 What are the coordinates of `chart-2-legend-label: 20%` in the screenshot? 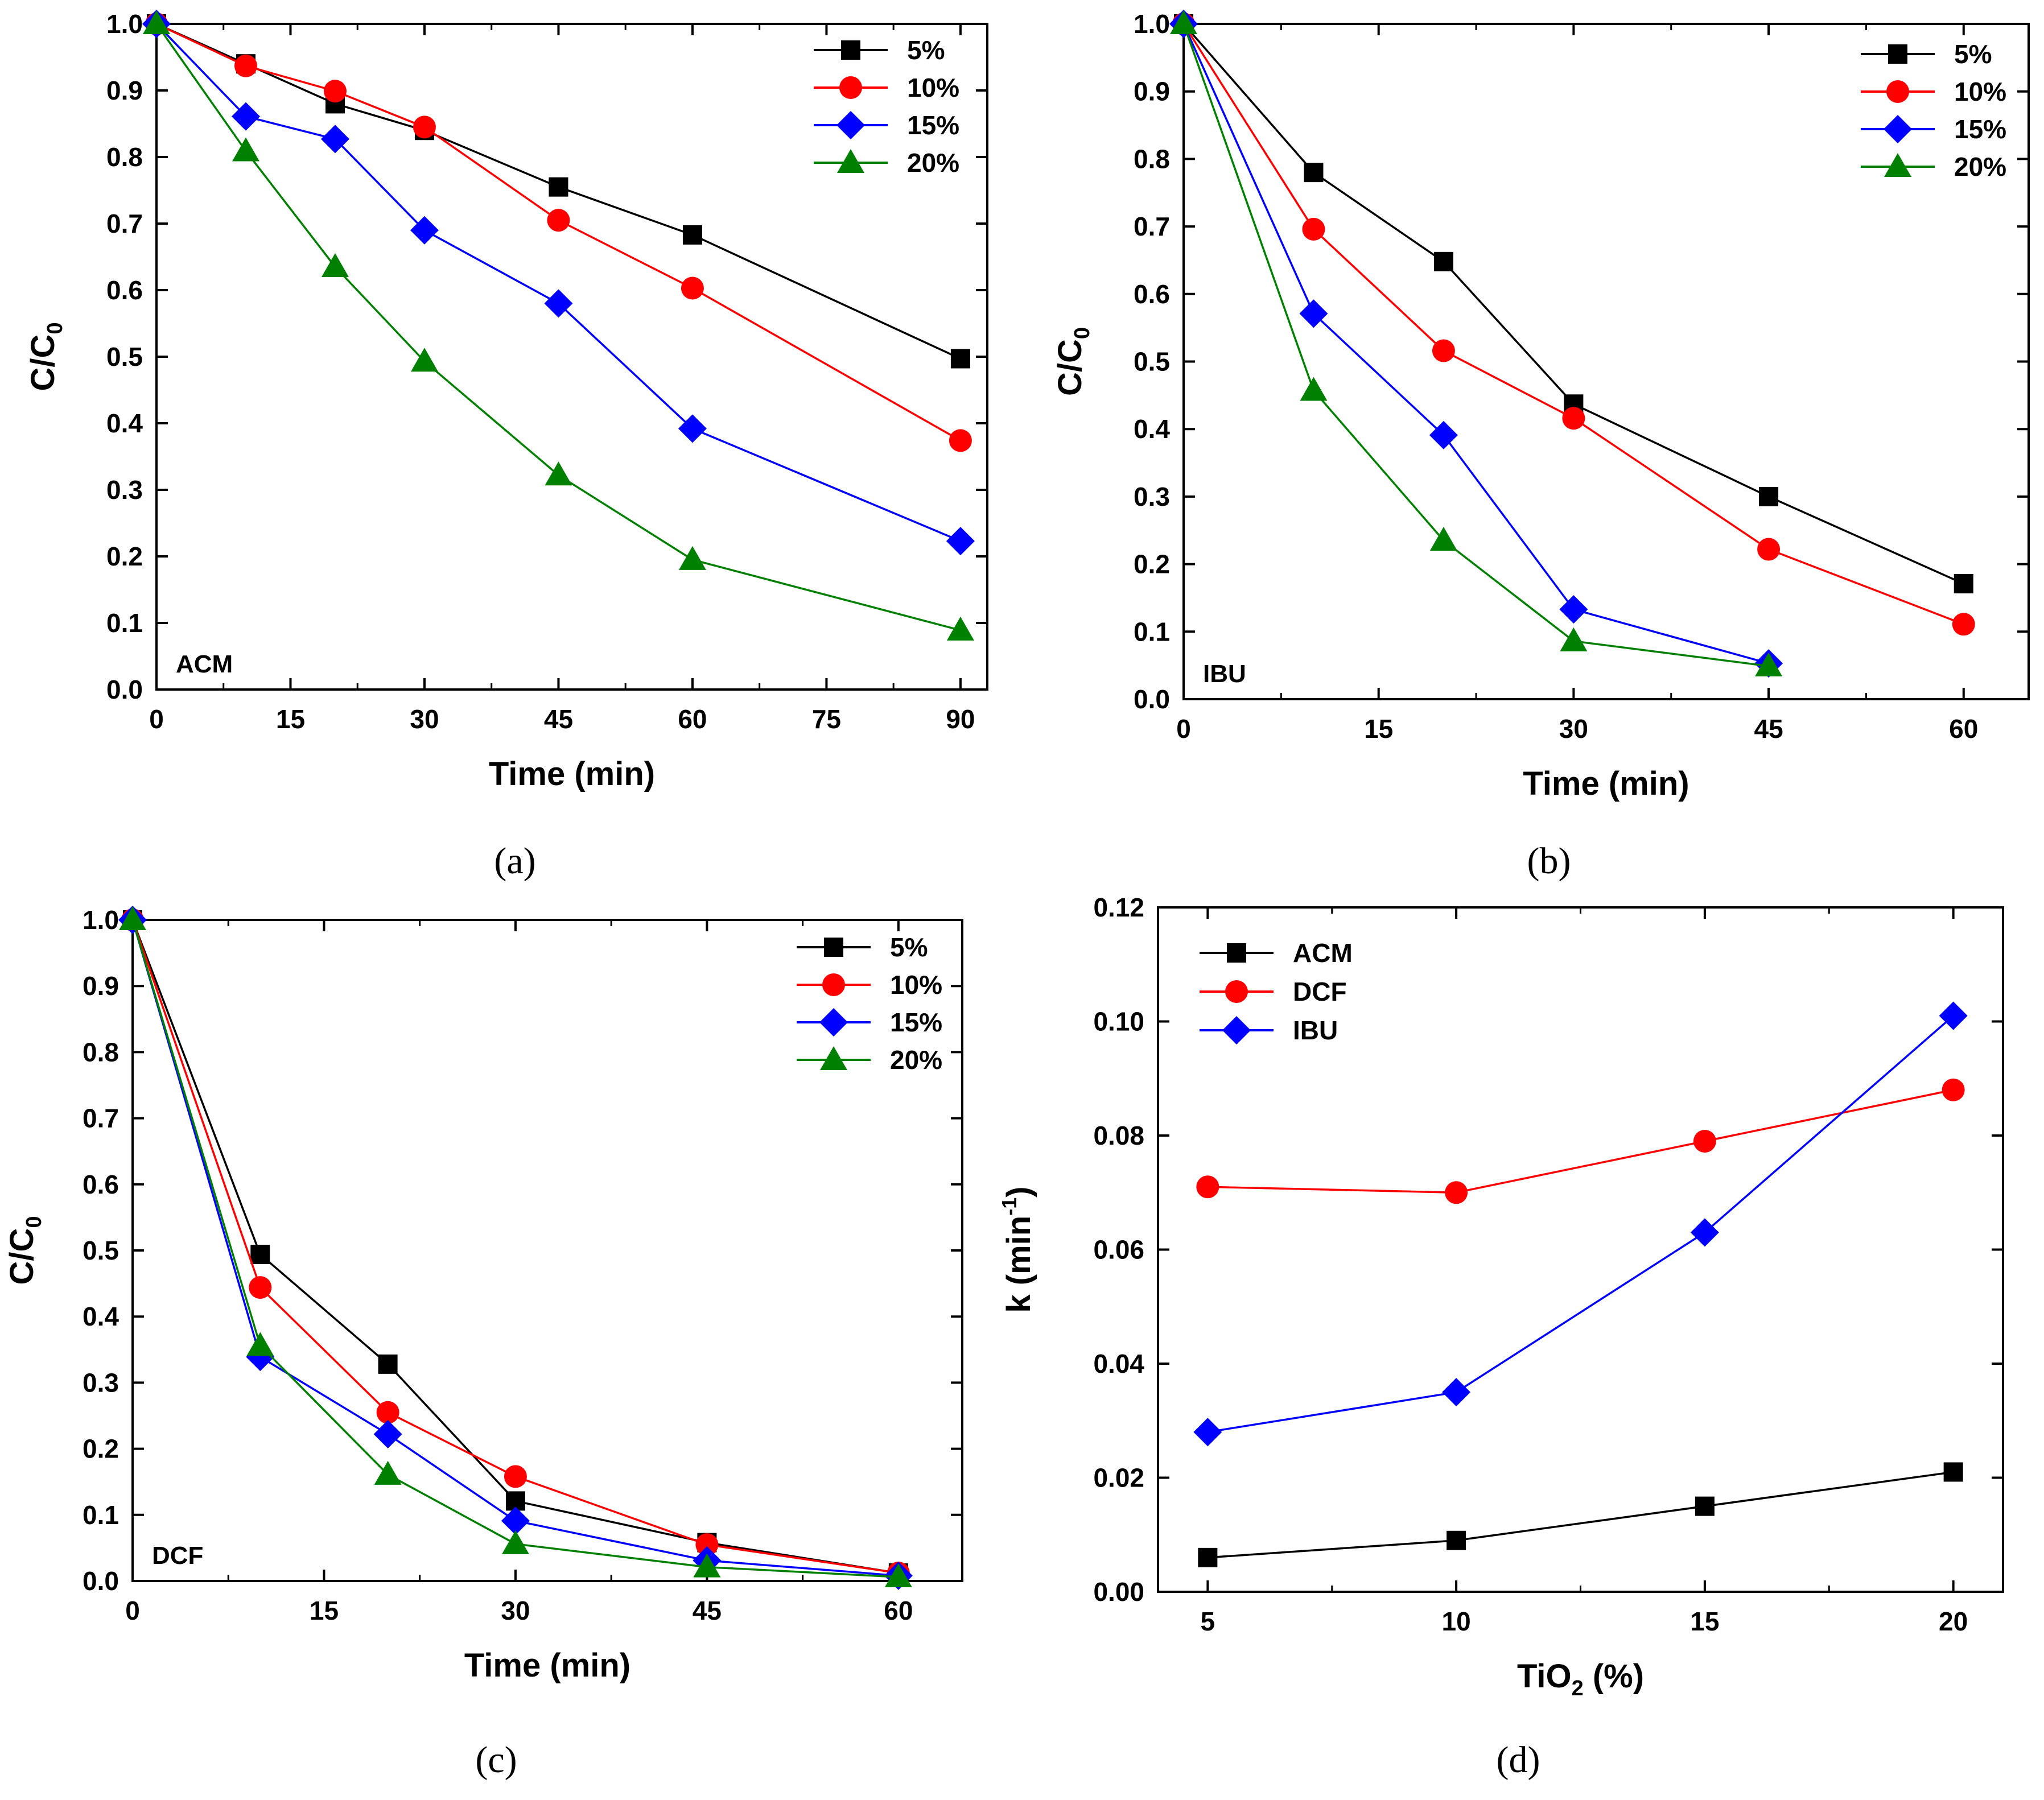 It's located at (1980, 166).